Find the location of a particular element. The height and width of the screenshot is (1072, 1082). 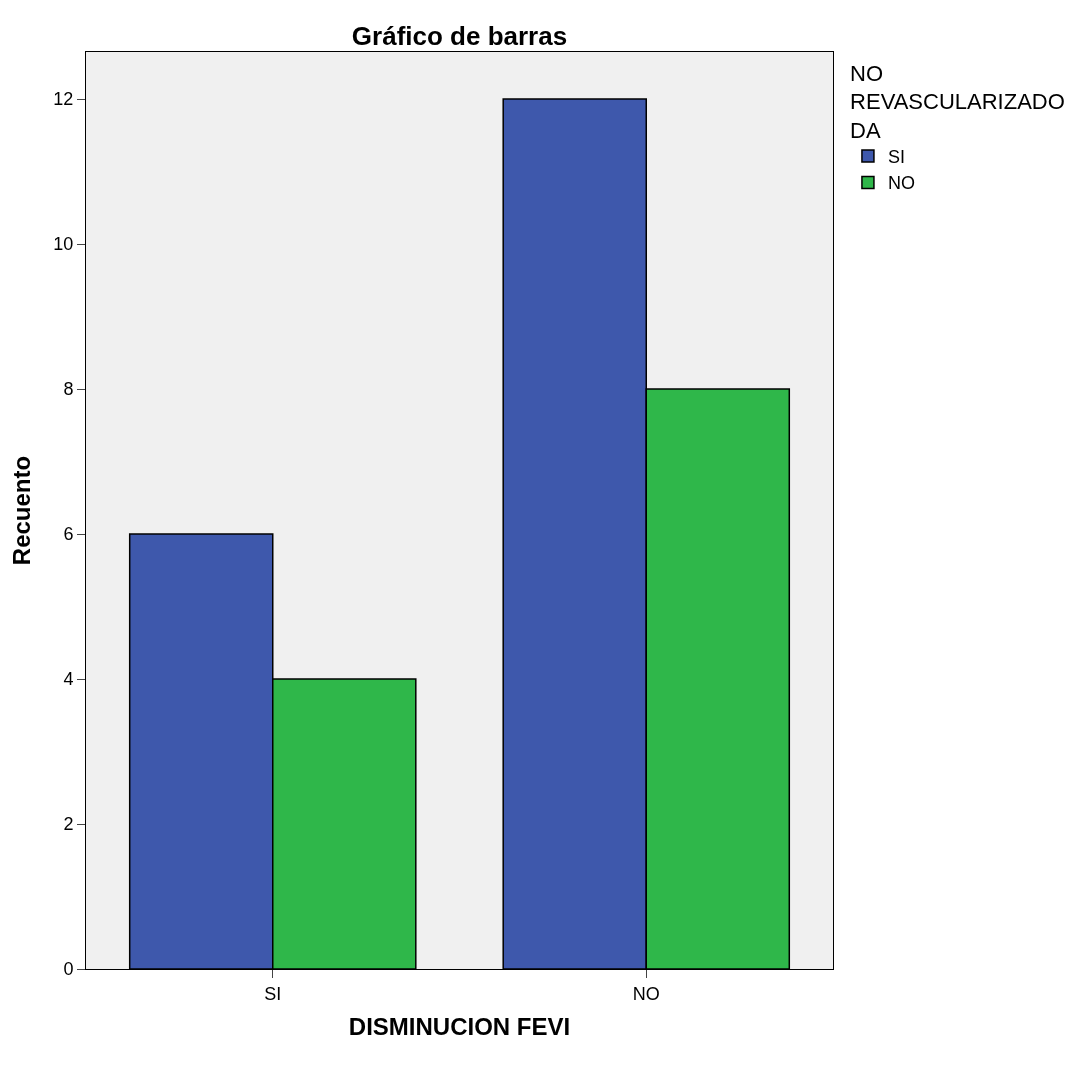

legend-label: SI is located at coordinates (896, 157).